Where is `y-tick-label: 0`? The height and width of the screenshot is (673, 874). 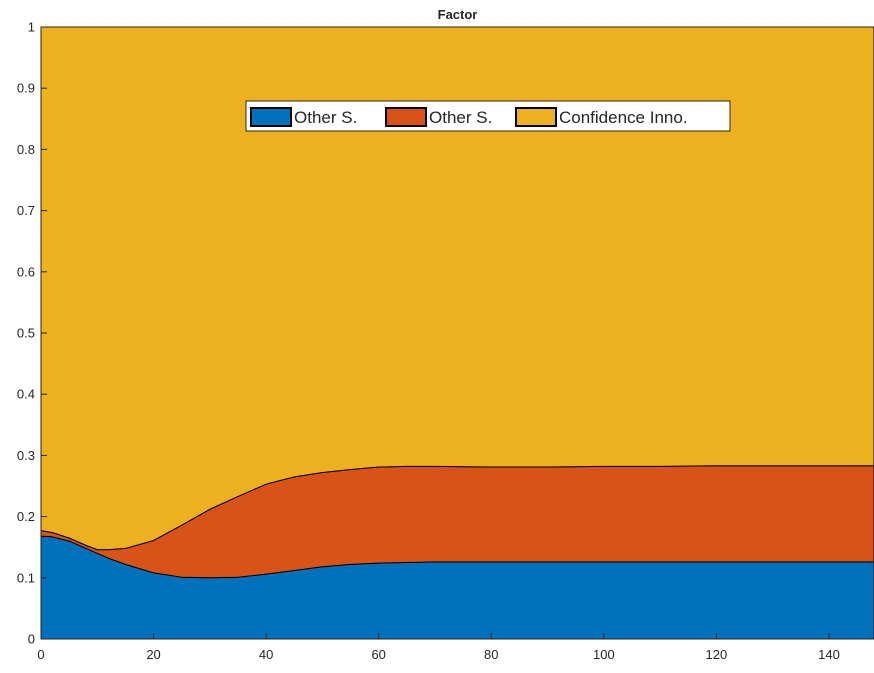
y-tick-label: 0 is located at coordinates (31, 639).